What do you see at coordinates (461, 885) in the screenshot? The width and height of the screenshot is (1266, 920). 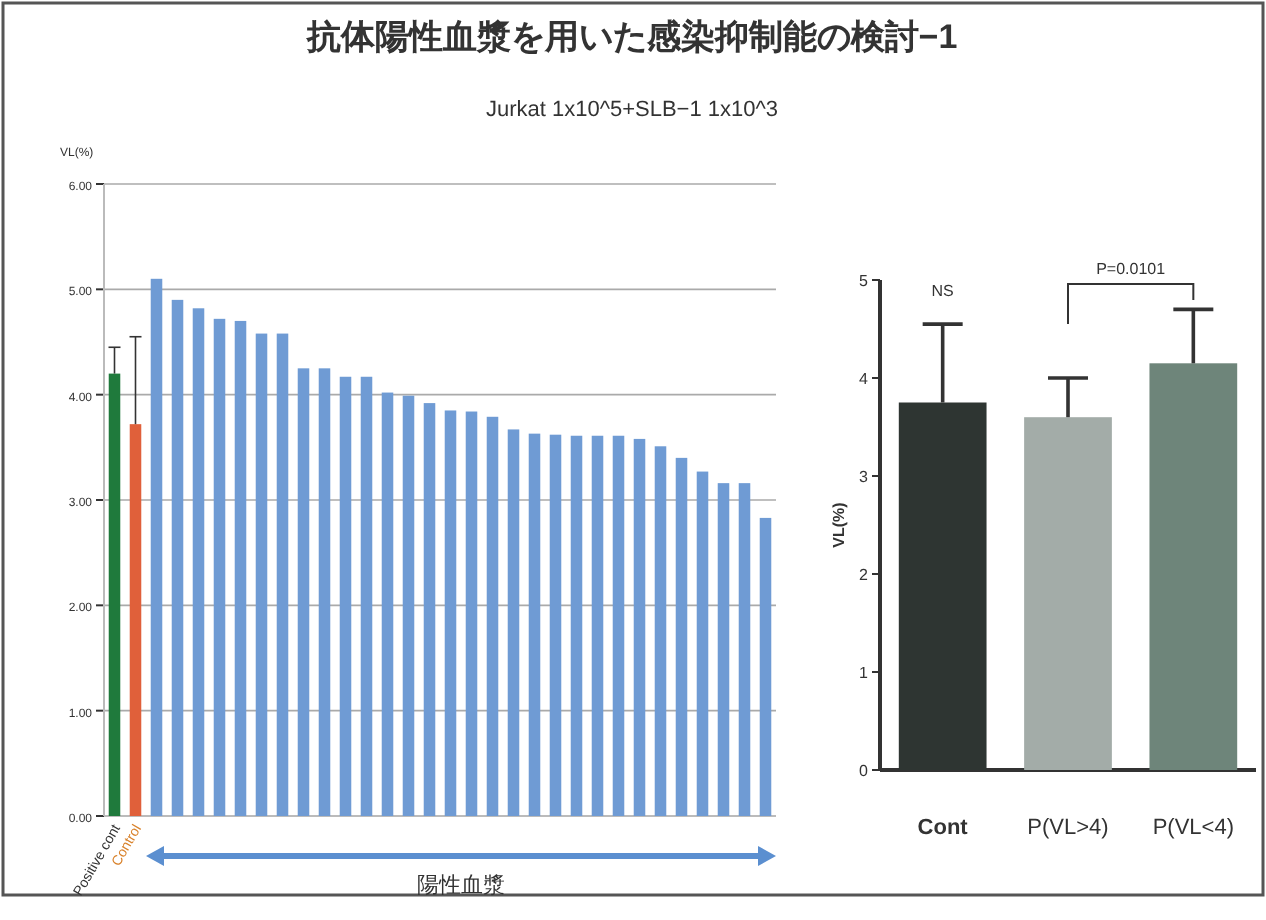 I see `text: 陽性血漿` at bounding box center [461, 885].